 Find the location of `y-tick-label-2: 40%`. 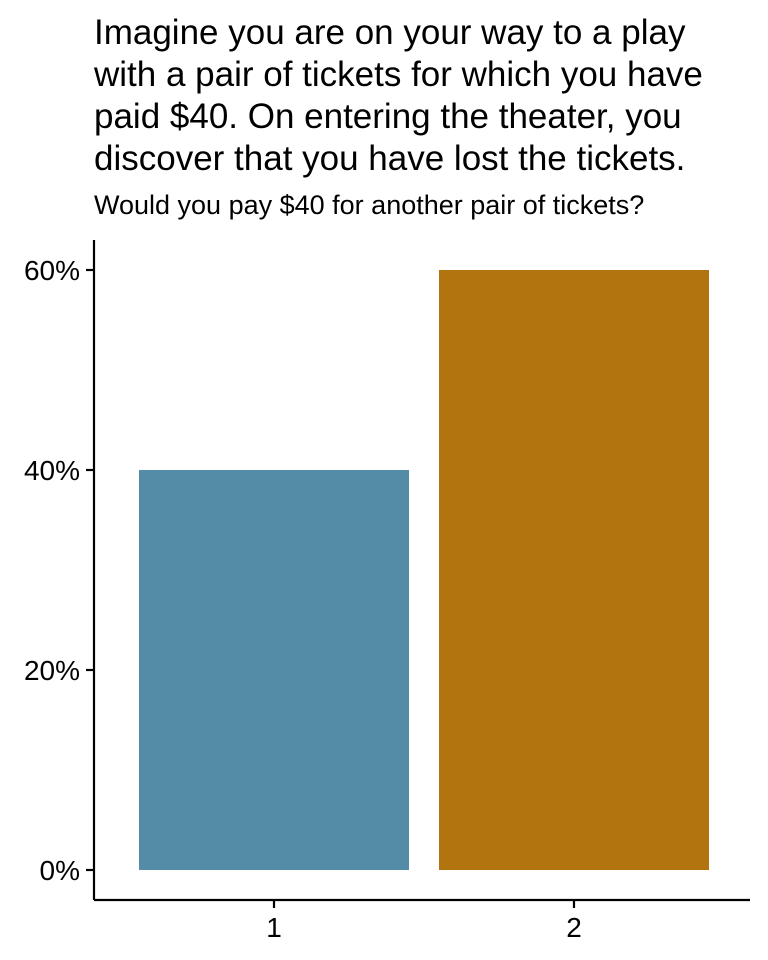

y-tick-label-2: 40% is located at coordinates (52, 470).